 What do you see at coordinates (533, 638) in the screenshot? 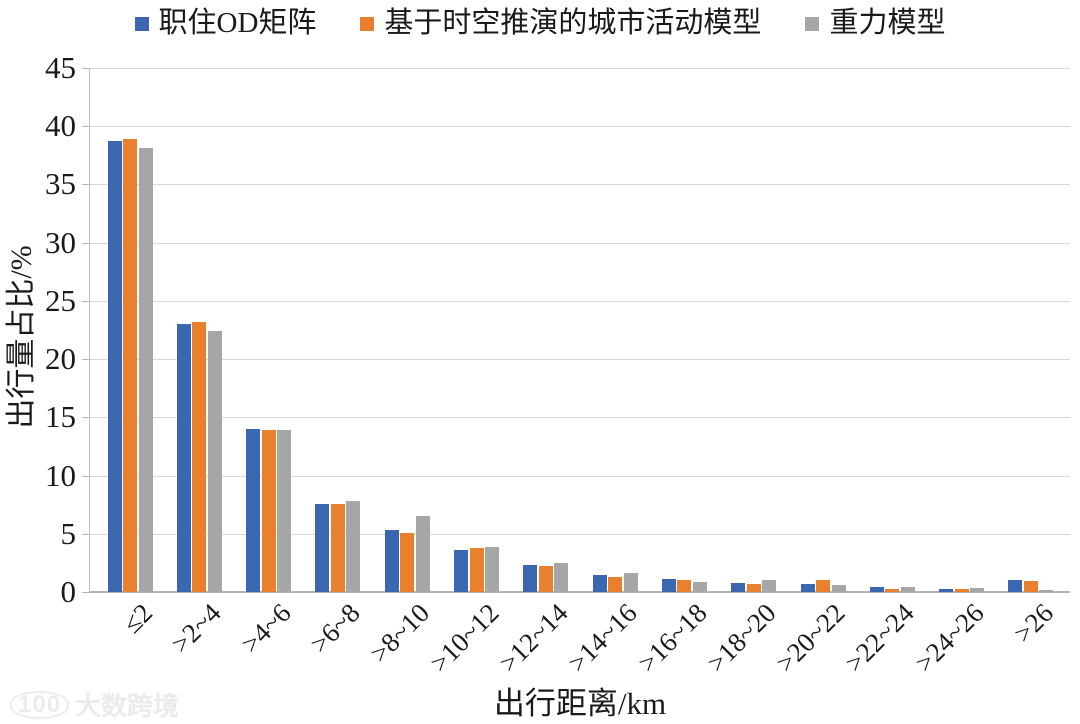
I see `x-axis-category-text: >12~14` at bounding box center [533, 638].